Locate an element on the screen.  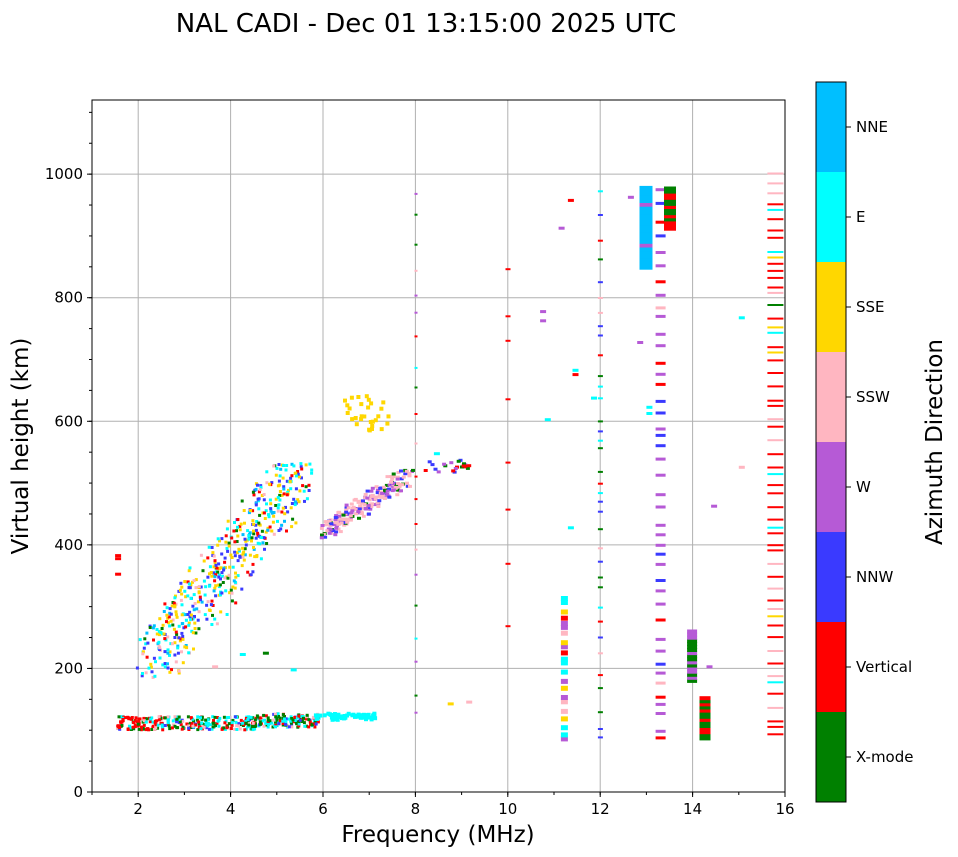
x-tick-label: 14 is located at coordinates (692, 809).